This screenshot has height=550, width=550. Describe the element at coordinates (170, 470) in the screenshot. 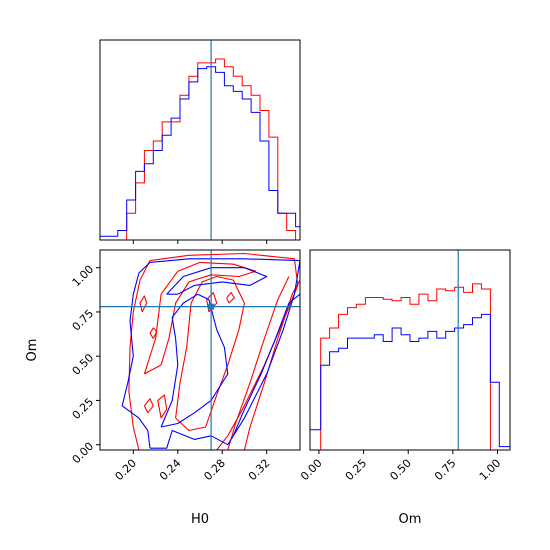

I see `joint-x-tick-label: 0.24` at that location.